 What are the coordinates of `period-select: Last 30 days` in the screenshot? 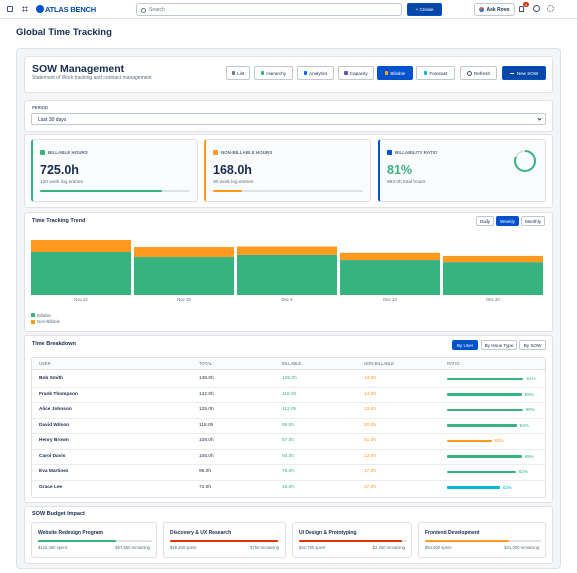 It's located at (288, 119).